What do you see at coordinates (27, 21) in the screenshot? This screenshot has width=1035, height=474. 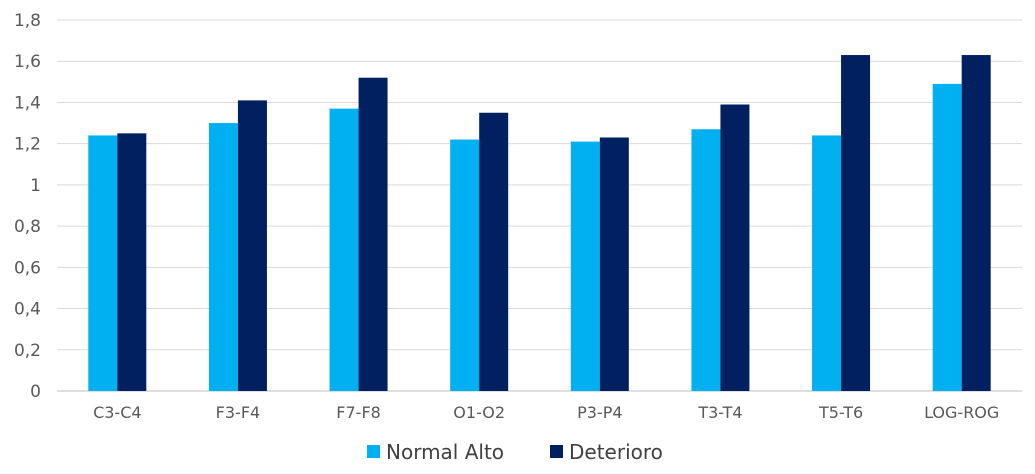 I see `y-tick-label: 1,8` at bounding box center [27, 21].